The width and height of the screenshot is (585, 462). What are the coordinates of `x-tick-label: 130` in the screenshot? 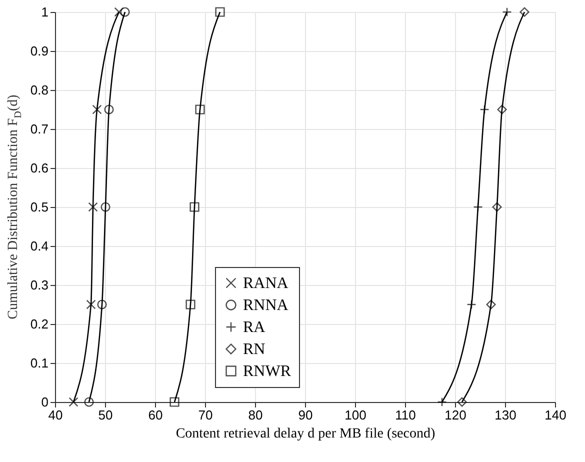 It's located at (505, 415).